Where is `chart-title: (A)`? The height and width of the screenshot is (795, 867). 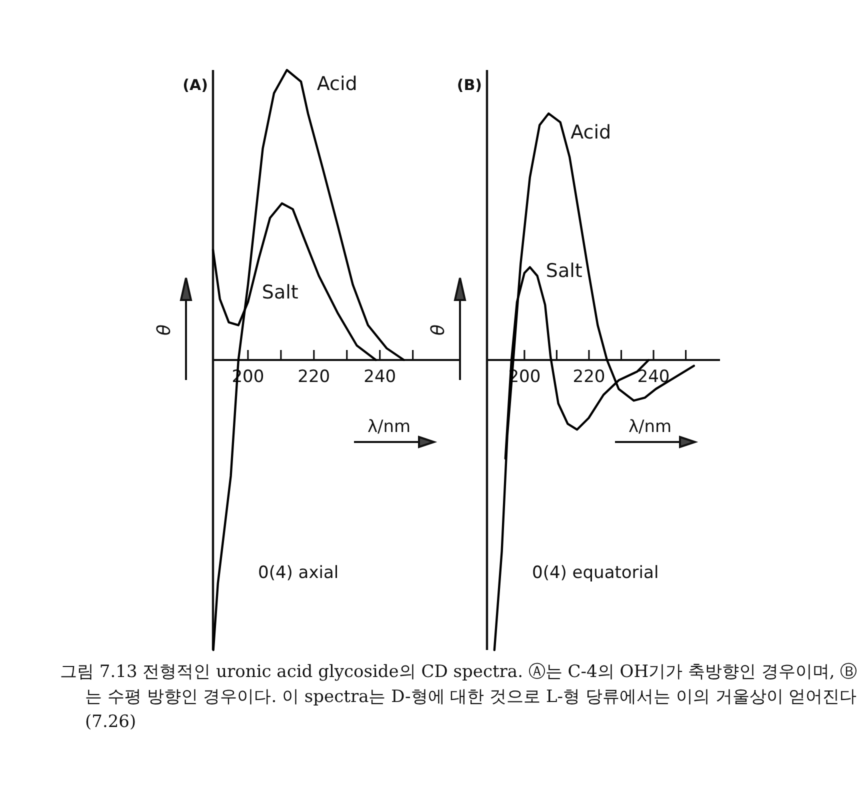 chart-title: (A) is located at coordinates (195, 85).